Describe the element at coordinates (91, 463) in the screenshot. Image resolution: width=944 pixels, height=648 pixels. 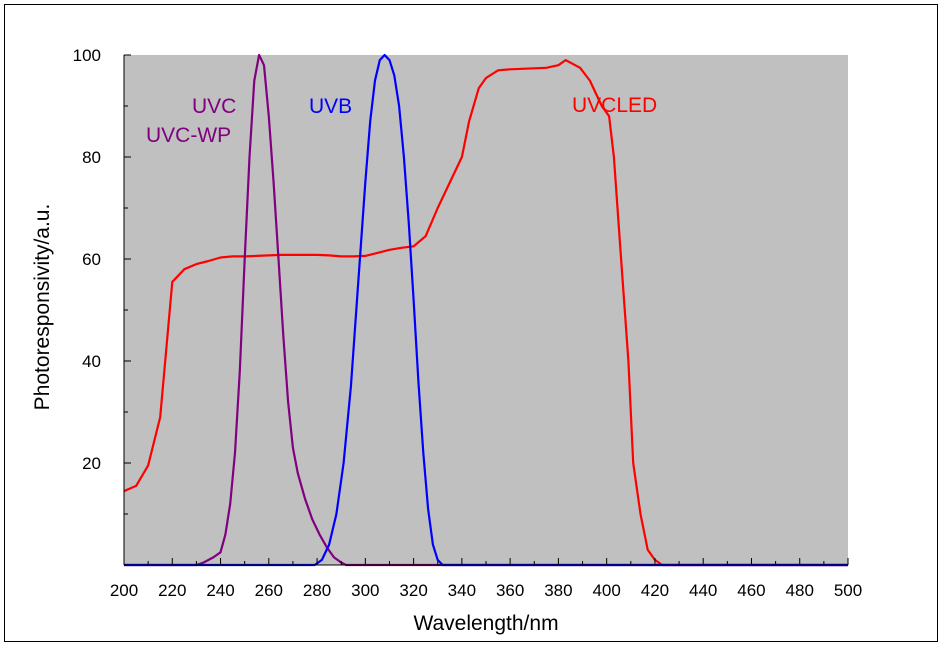
I see `y-tick-label: 20` at that location.